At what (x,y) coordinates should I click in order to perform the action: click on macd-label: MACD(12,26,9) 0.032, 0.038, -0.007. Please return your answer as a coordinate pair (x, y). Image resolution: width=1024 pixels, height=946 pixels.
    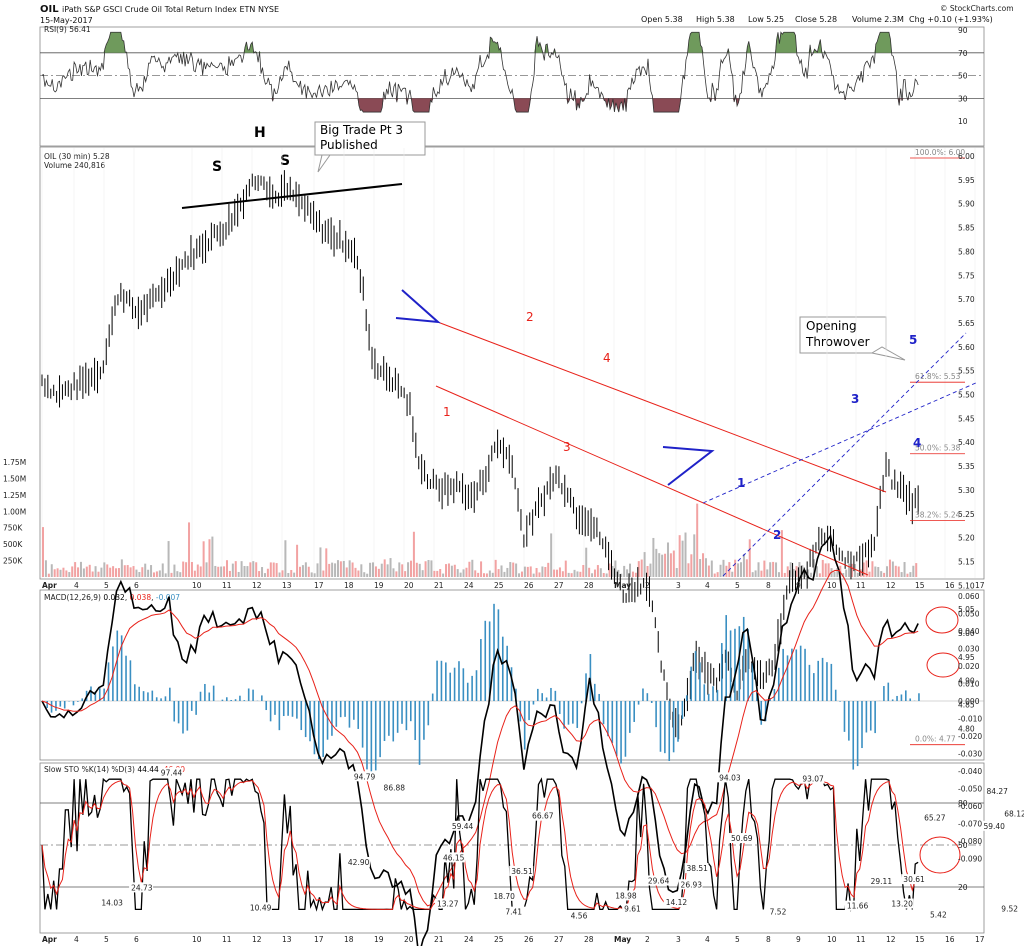
    Looking at the image, I should click on (112, 597).